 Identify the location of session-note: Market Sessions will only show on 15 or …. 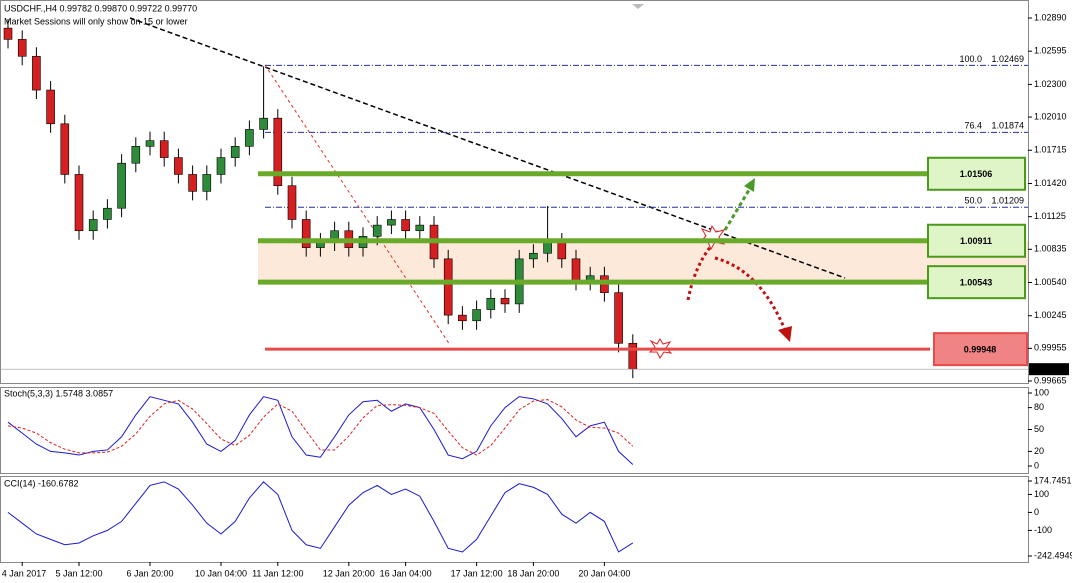
(96, 21).